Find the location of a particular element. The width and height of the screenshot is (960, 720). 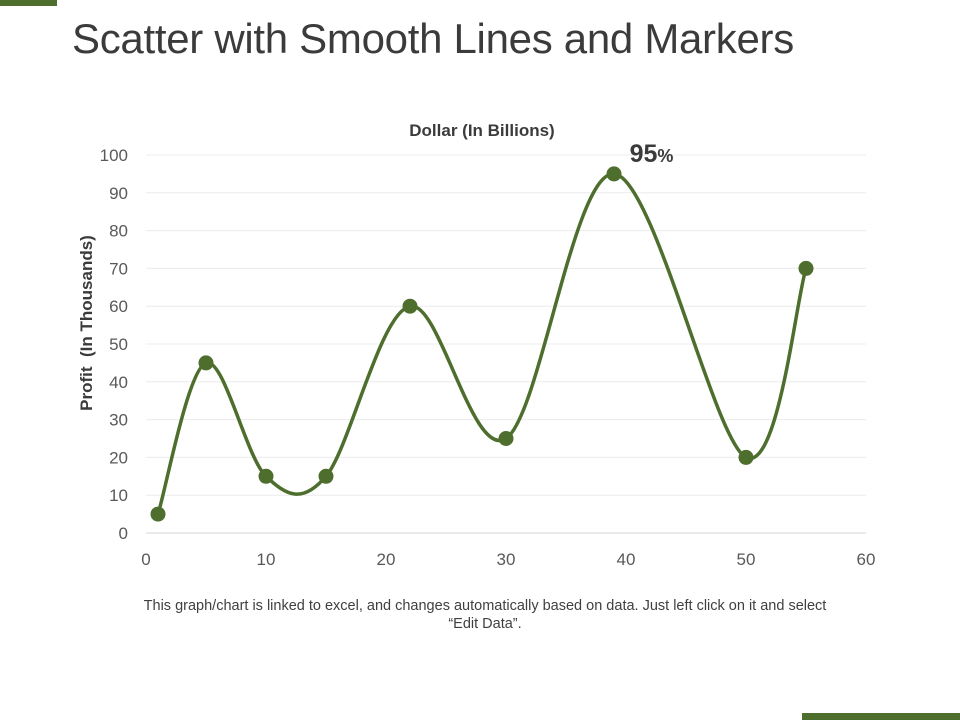

x-tick-label: 40 is located at coordinates (626, 559).